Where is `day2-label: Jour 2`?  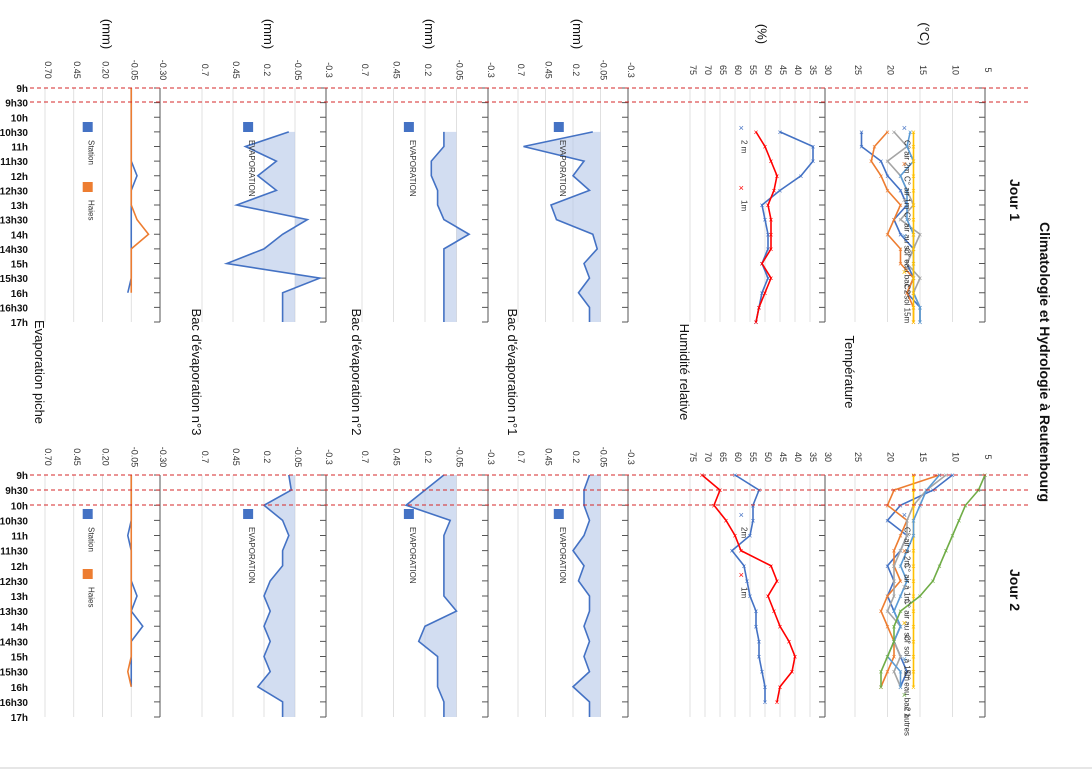 day2-label: Jour 2 is located at coordinates (1015, 590).